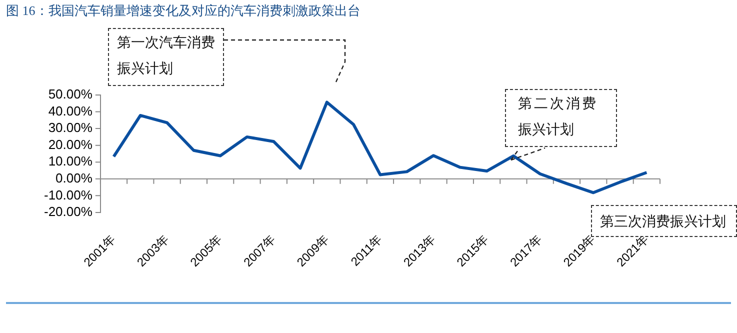 Image resolution: width=737 pixels, height=333 pixels. I want to click on chart-title: 图 16：我国汽车销量增速变化及对应的汽车消费刺激政策出台, so click(183, 11).